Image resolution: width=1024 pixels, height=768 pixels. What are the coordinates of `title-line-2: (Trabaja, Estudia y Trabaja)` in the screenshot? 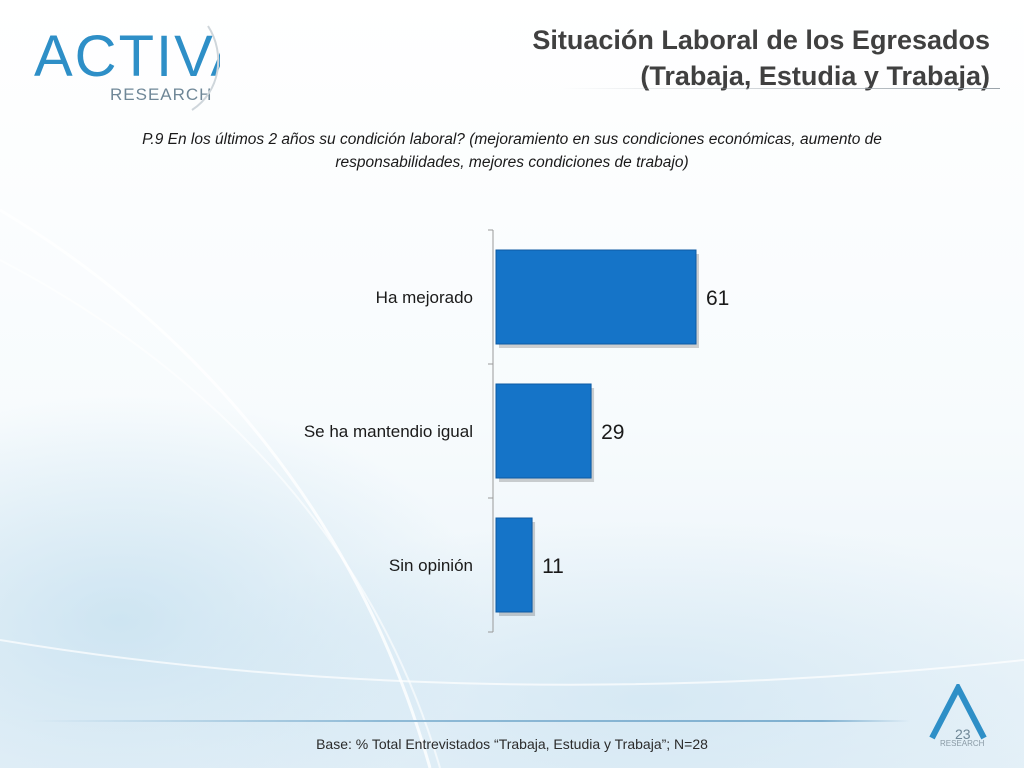 It's located at (815, 76).